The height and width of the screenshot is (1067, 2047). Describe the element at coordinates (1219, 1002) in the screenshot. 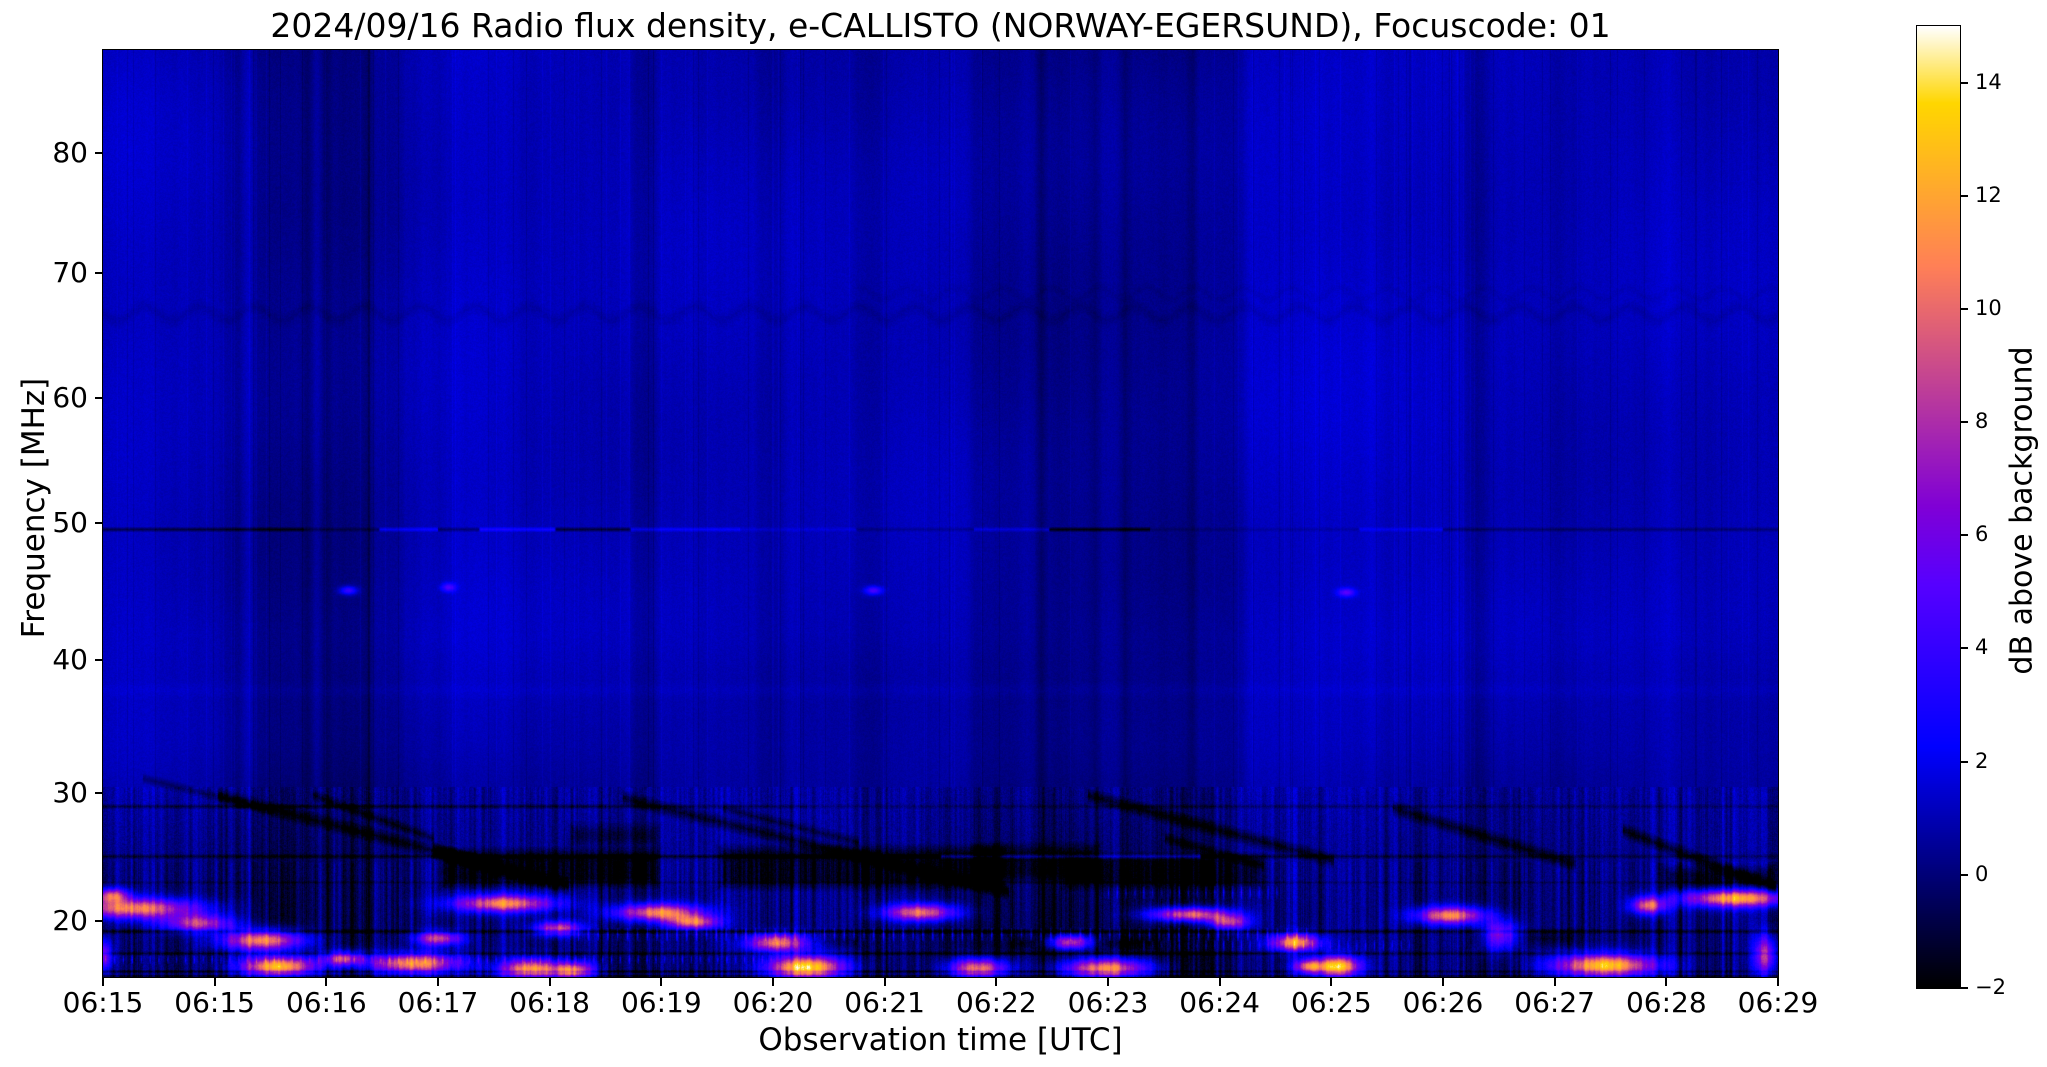

I see `x-tick-label: 06:24` at that location.